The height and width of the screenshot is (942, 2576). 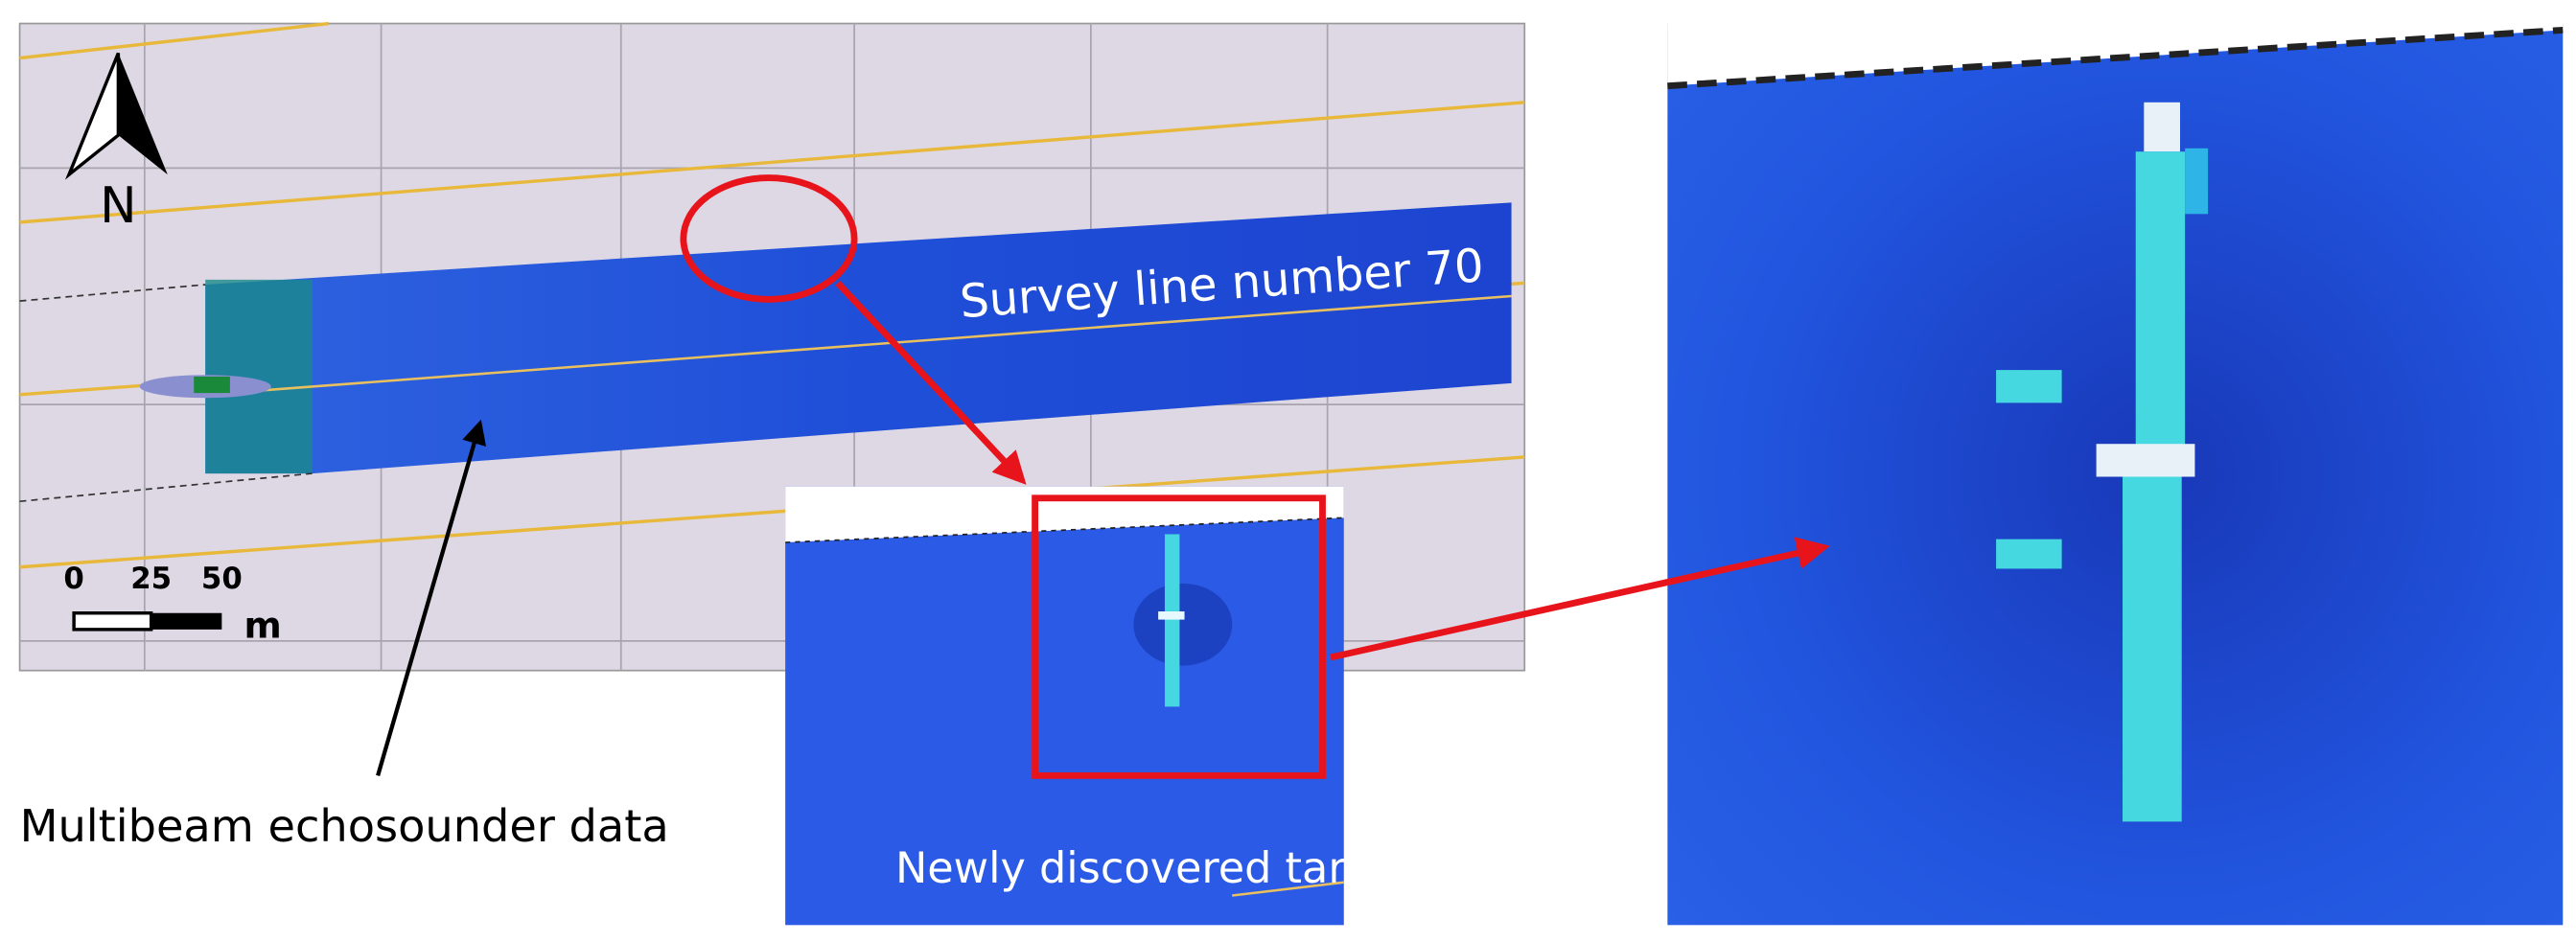 I want to click on data-label: Multibeam echosounder data, so click(x=344, y=826).